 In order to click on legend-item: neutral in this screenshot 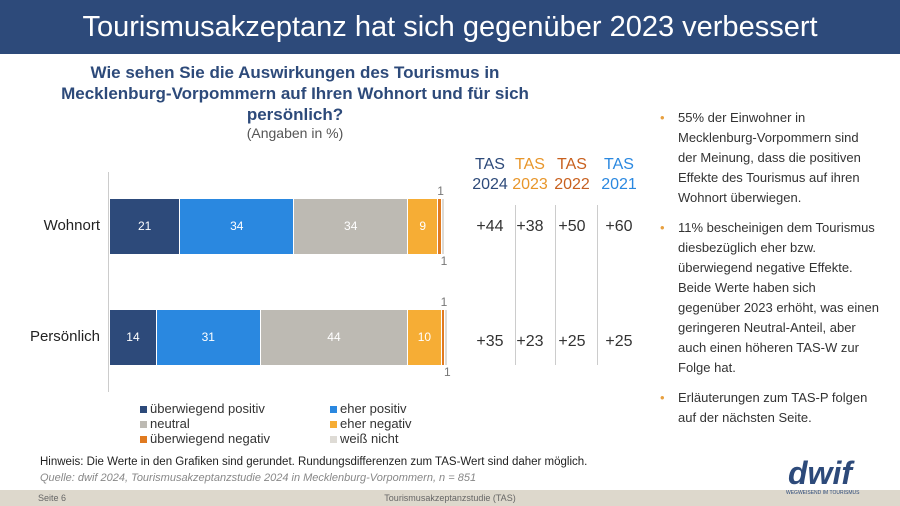, I will do `click(235, 423)`.